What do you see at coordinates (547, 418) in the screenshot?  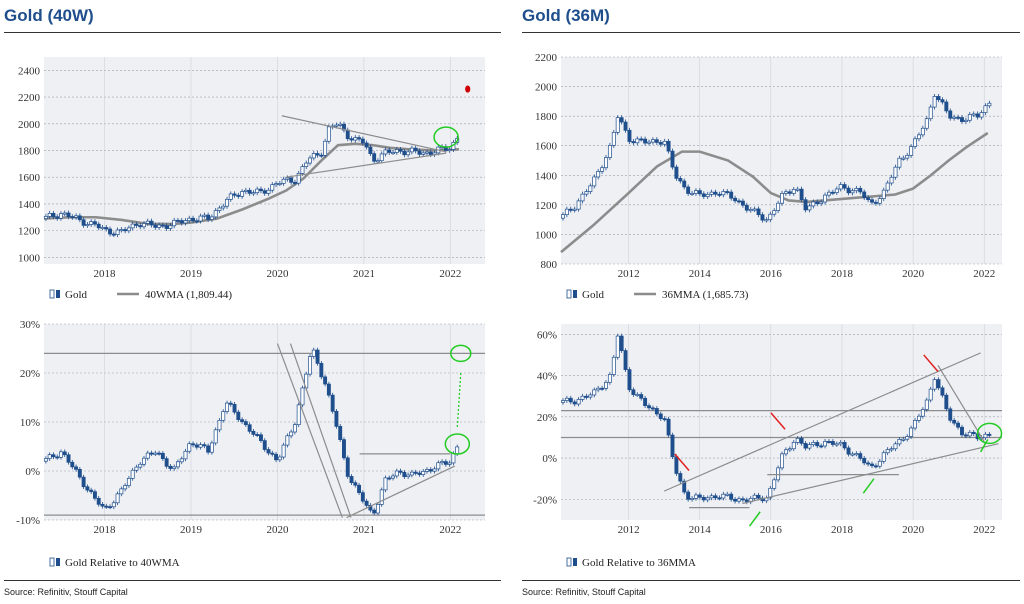 I see `y-tick-label: 20%` at bounding box center [547, 418].